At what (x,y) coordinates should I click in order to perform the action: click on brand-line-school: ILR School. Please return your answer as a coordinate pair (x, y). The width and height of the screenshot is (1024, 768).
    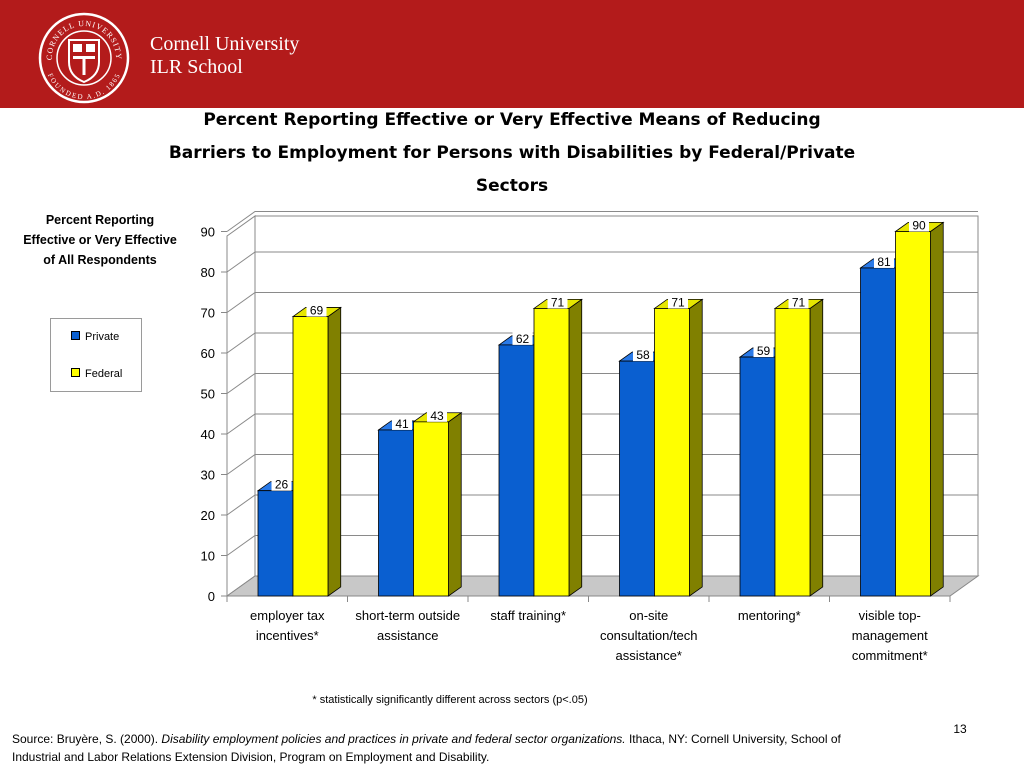
    Looking at the image, I should click on (196, 67).